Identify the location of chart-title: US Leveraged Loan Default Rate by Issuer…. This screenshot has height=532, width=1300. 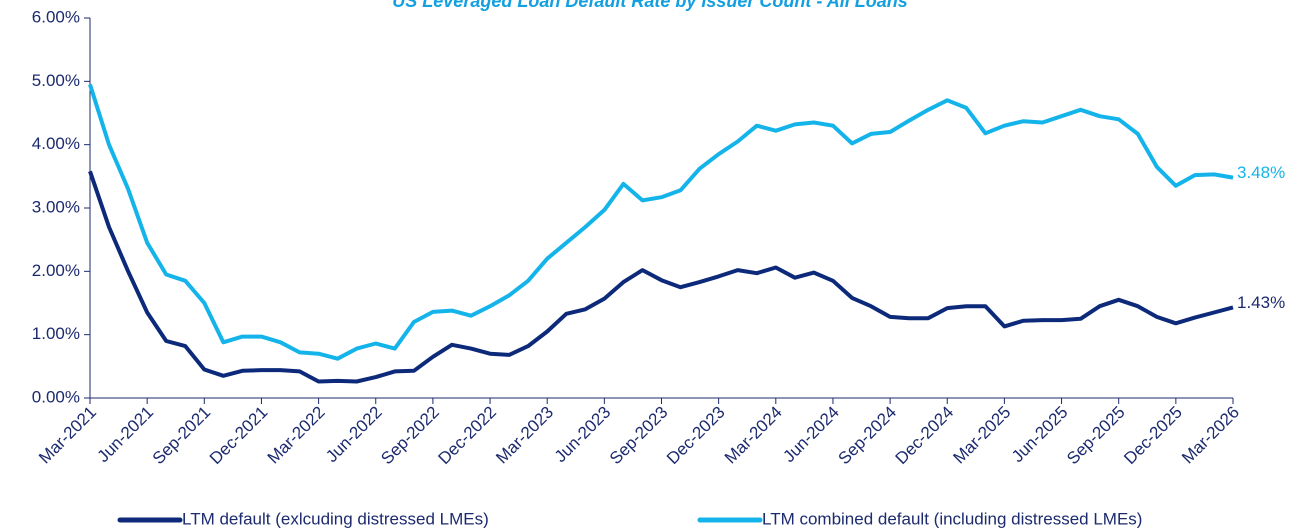
(649, 5).